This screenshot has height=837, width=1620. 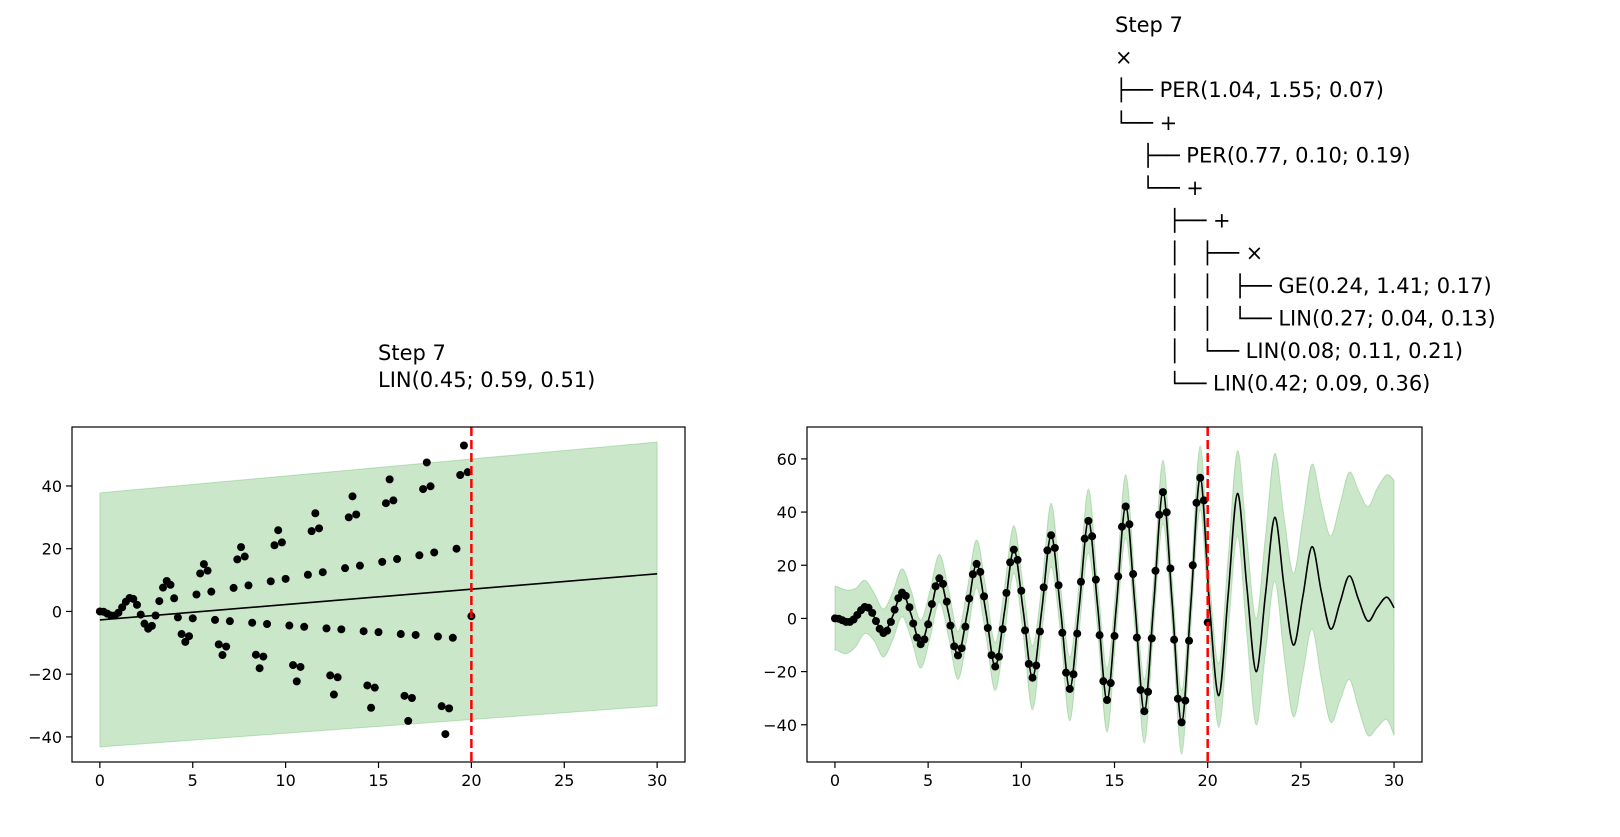 I want to click on y-tick-label: 60, so click(x=787, y=459).